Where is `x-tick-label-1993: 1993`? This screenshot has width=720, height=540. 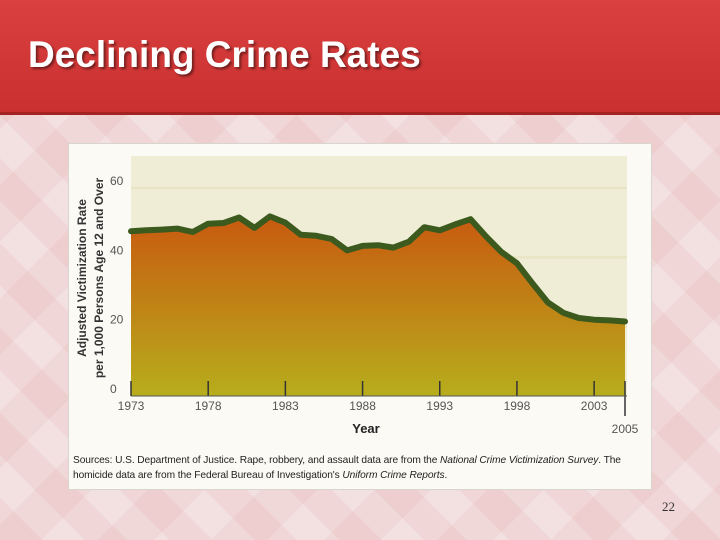 x-tick-label-1993: 1993 is located at coordinates (439, 406).